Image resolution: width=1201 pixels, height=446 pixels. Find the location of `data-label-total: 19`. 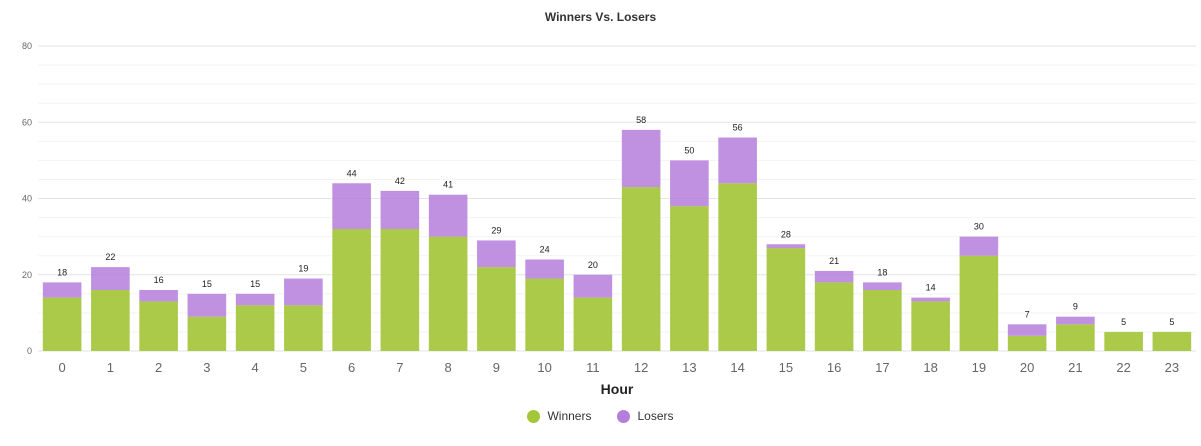

data-label-total: 19 is located at coordinates (303, 269).